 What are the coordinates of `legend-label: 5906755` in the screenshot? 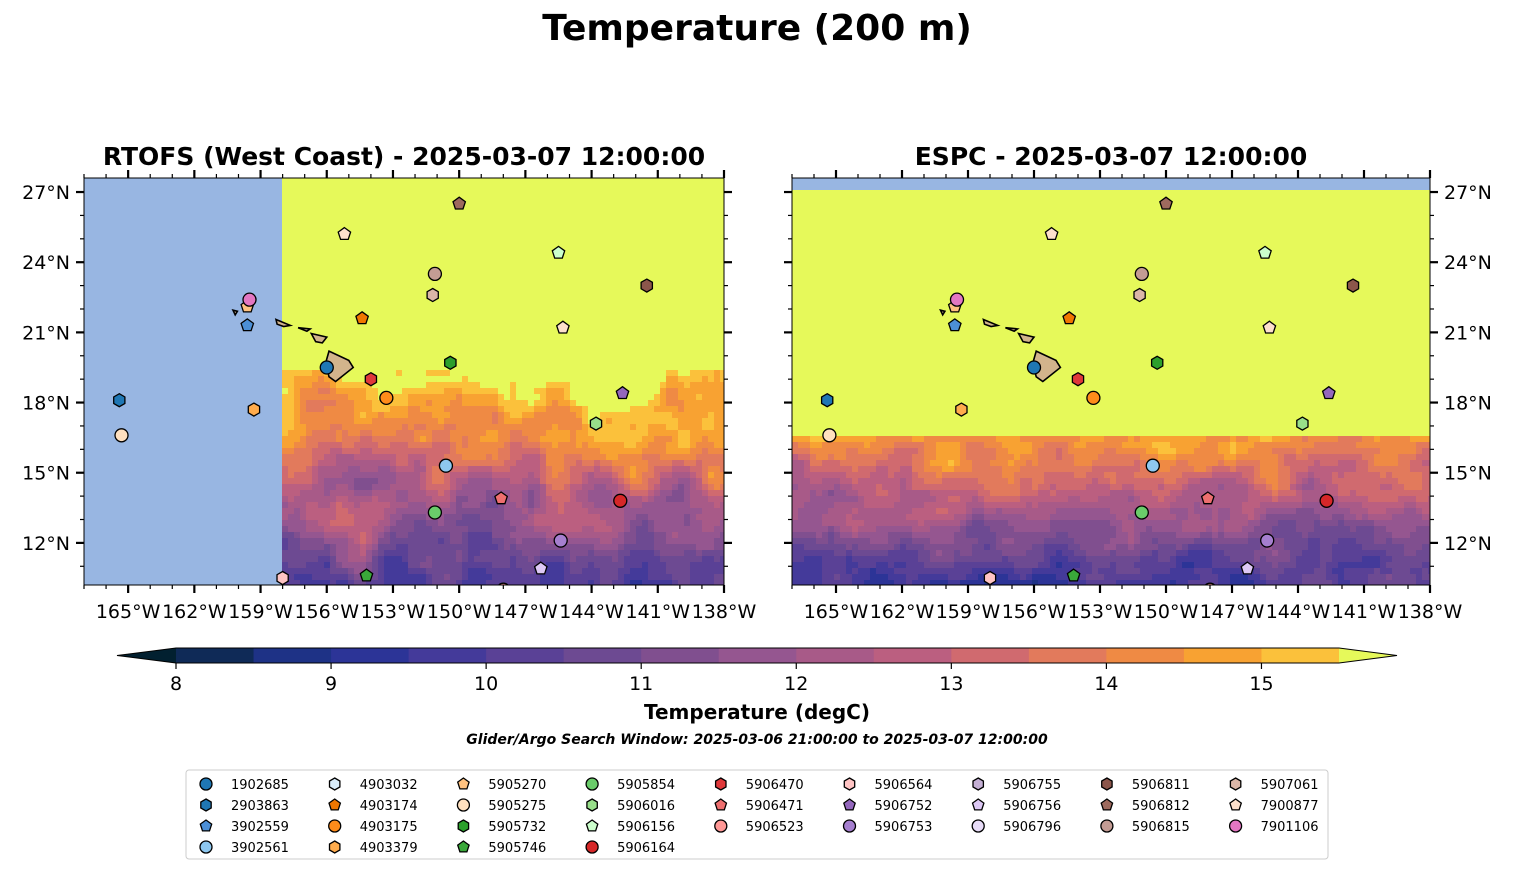 It's located at (1032, 785).